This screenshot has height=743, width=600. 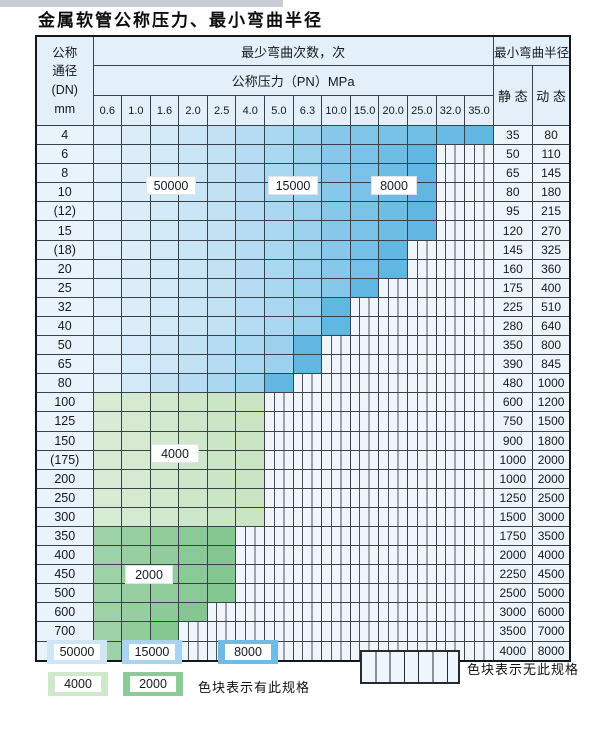 I want to click on legend-swatch-label: 50000, so click(x=77, y=652).